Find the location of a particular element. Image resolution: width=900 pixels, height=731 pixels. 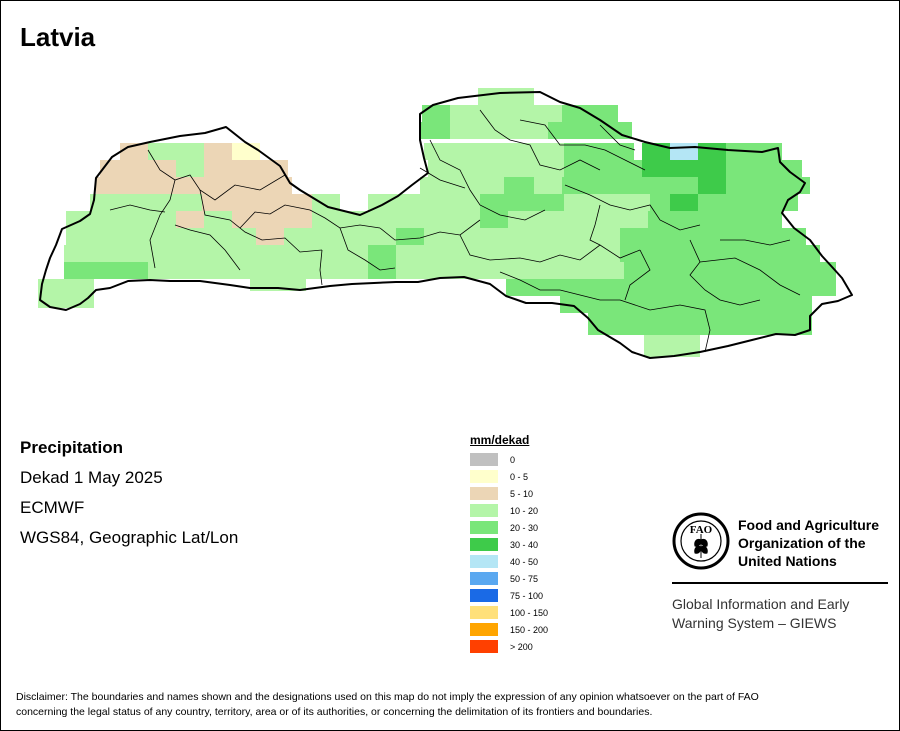

legend-item: > 200 is located at coordinates (509, 646).